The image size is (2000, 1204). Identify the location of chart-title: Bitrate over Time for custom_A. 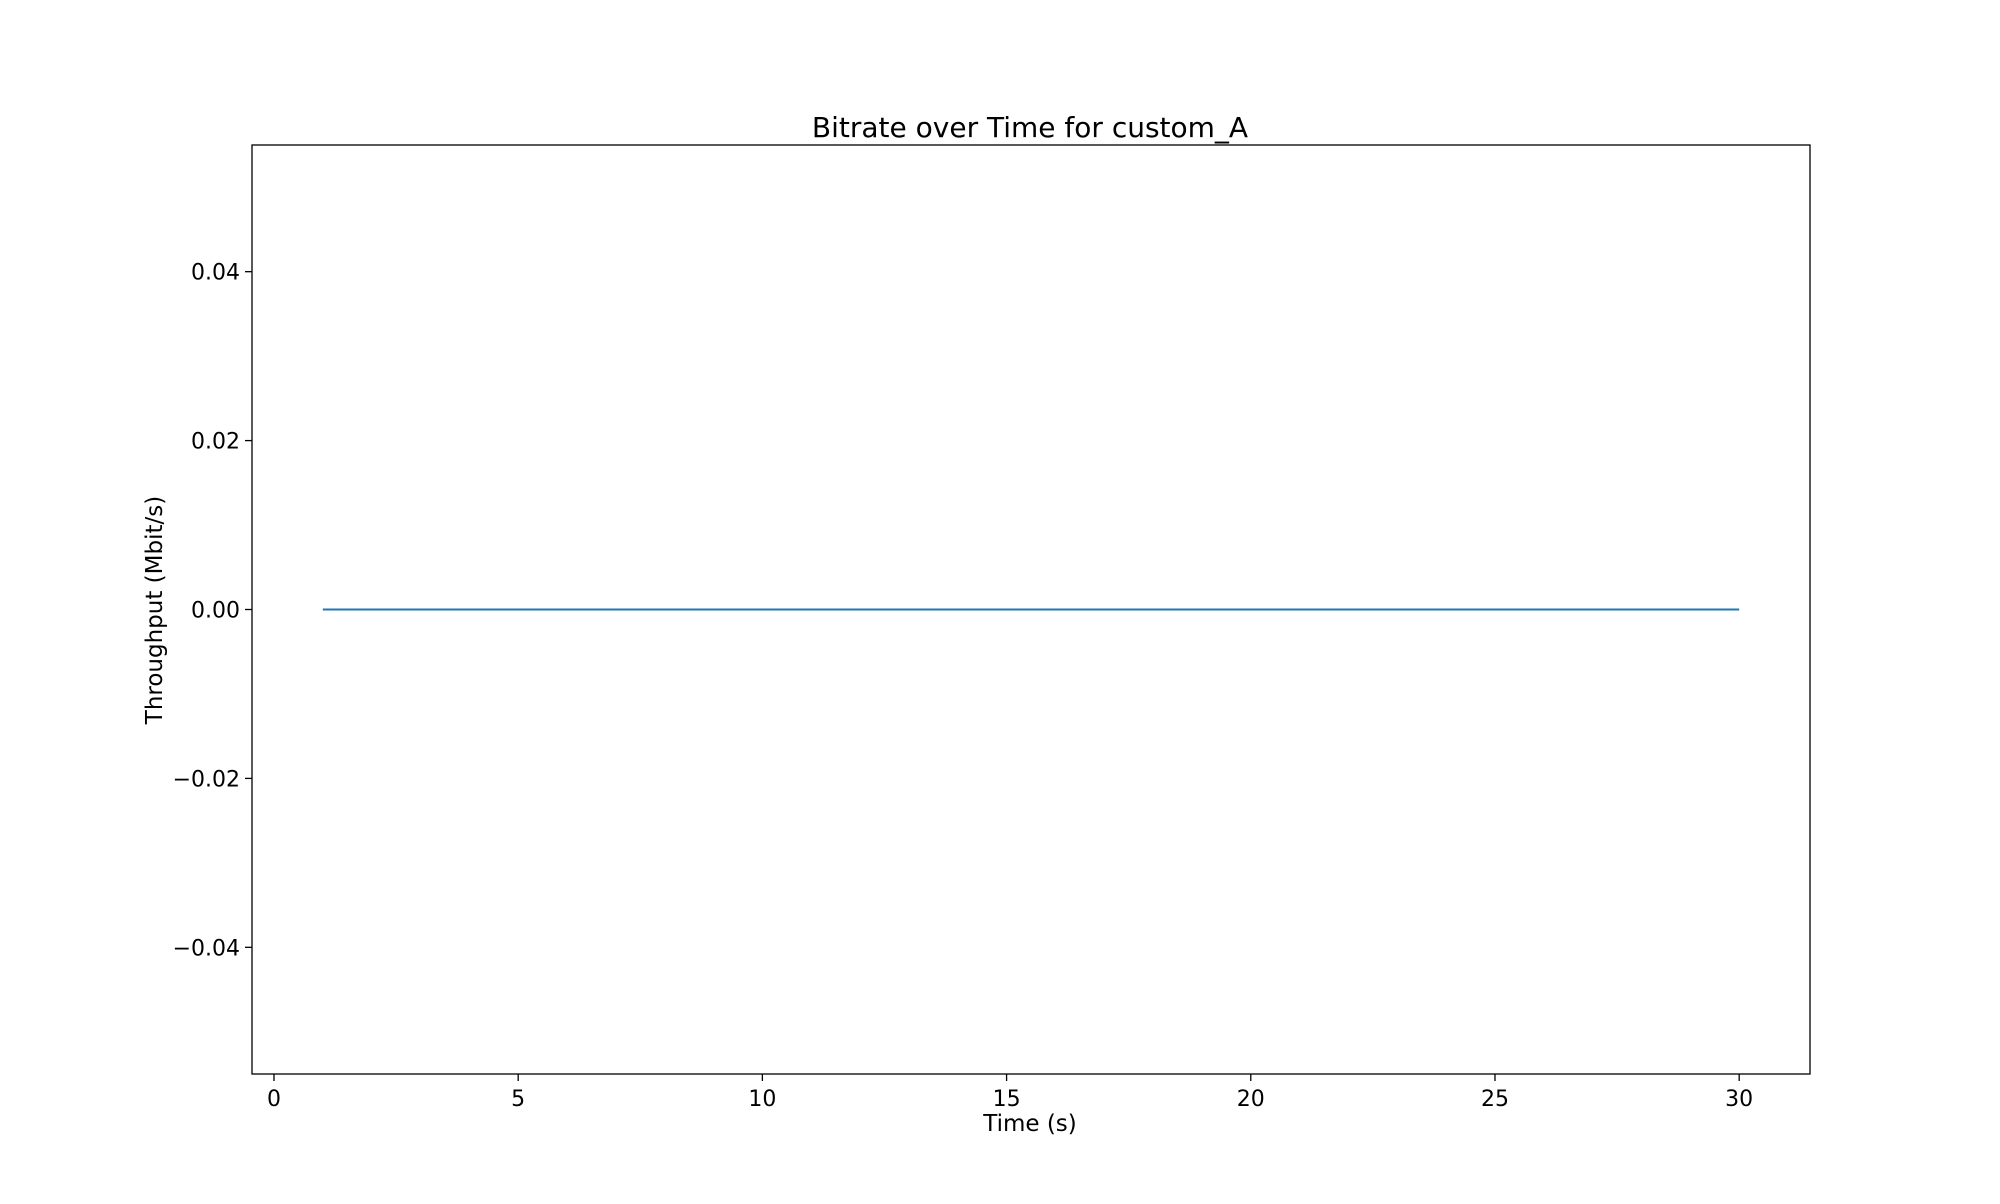
(1030, 127).